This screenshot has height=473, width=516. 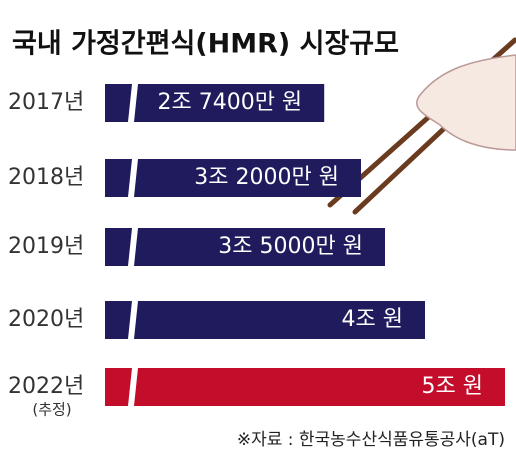 What do you see at coordinates (372, 319) in the screenshot?
I see `value-label: 4조 원` at bounding box center [372, 319].